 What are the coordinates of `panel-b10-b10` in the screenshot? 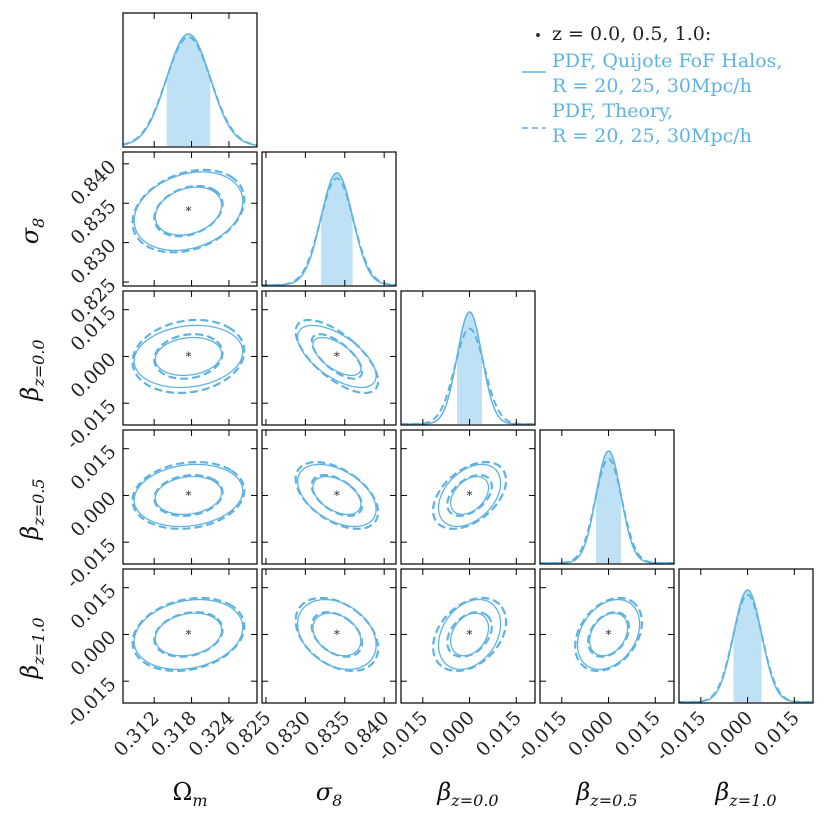 It's located at (746, 636).